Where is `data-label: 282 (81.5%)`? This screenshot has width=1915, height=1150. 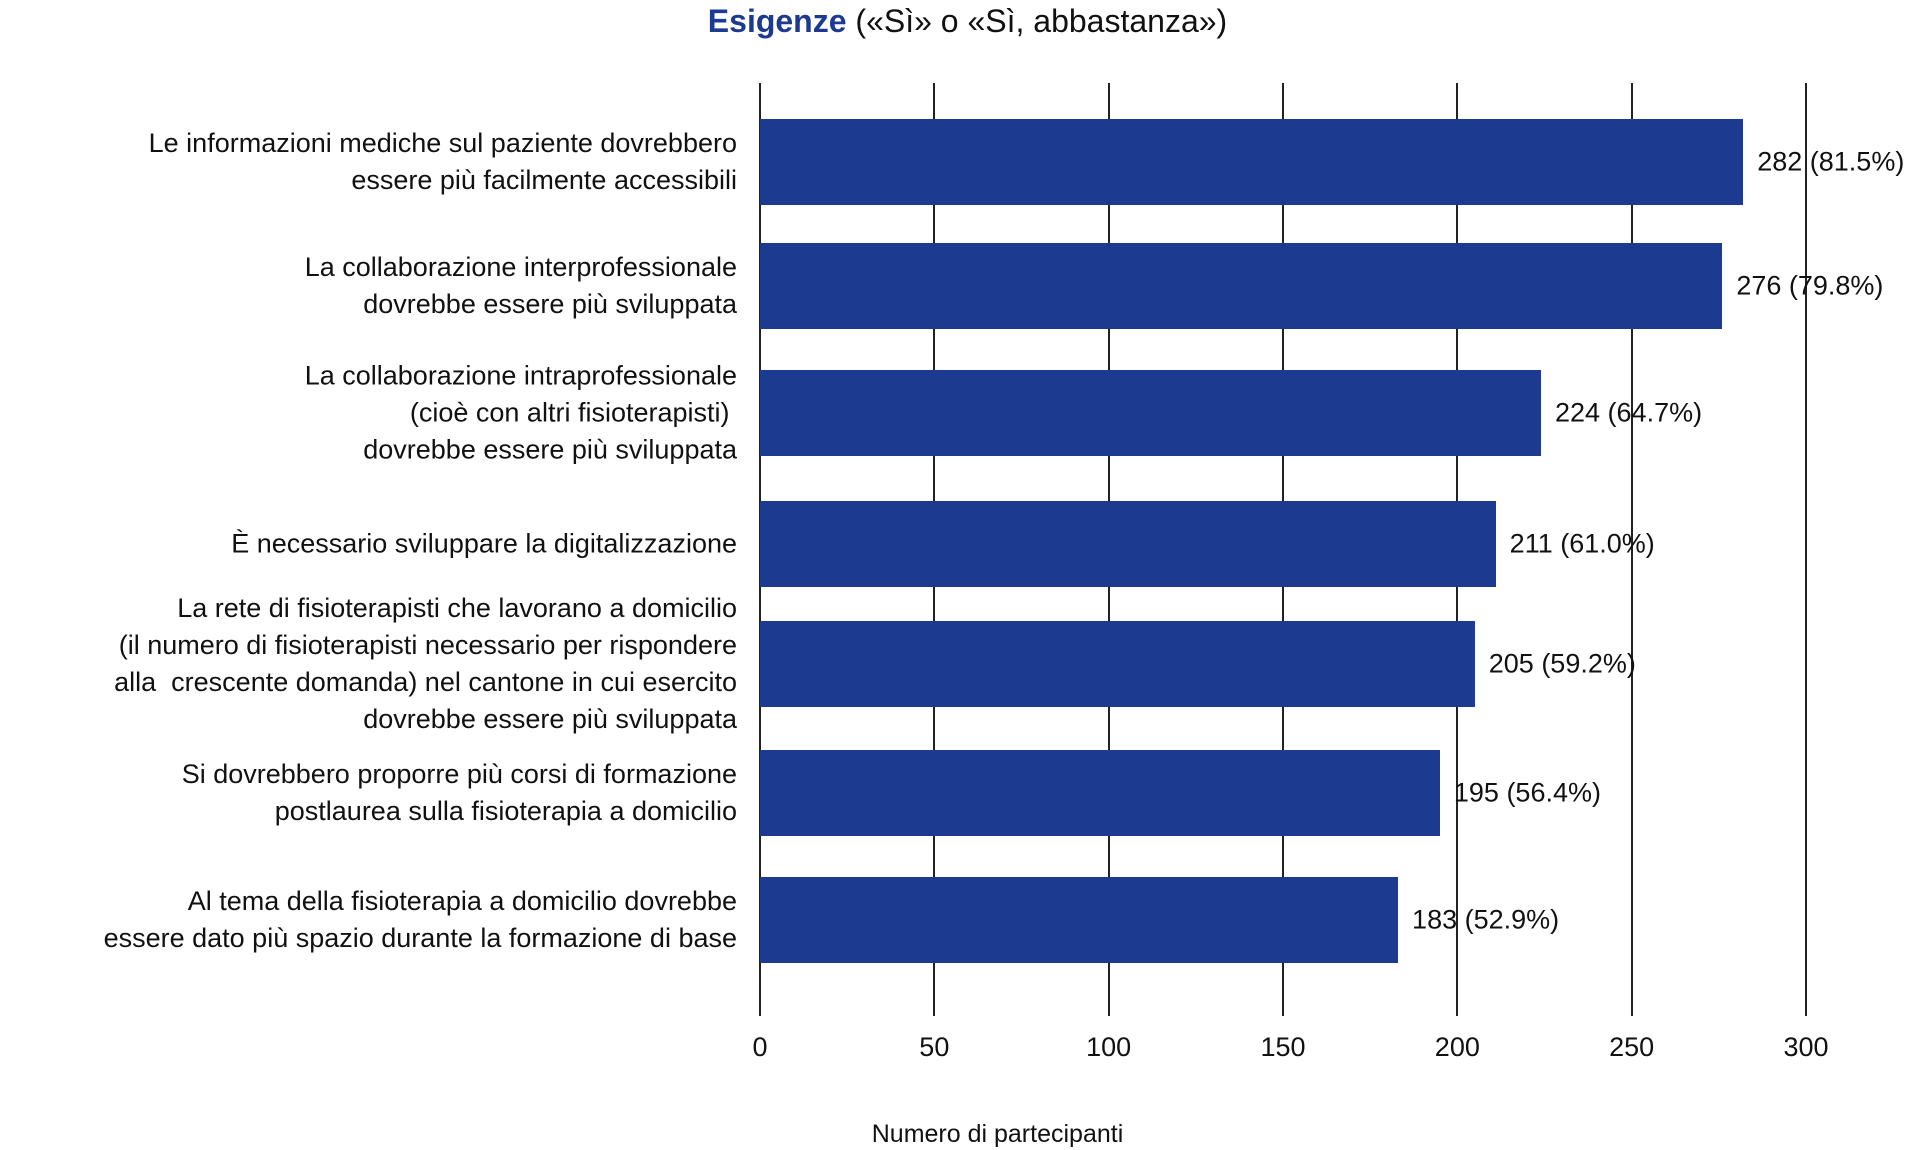 data-label: 282 (81.5%) is located at coordinates (1831, 161).